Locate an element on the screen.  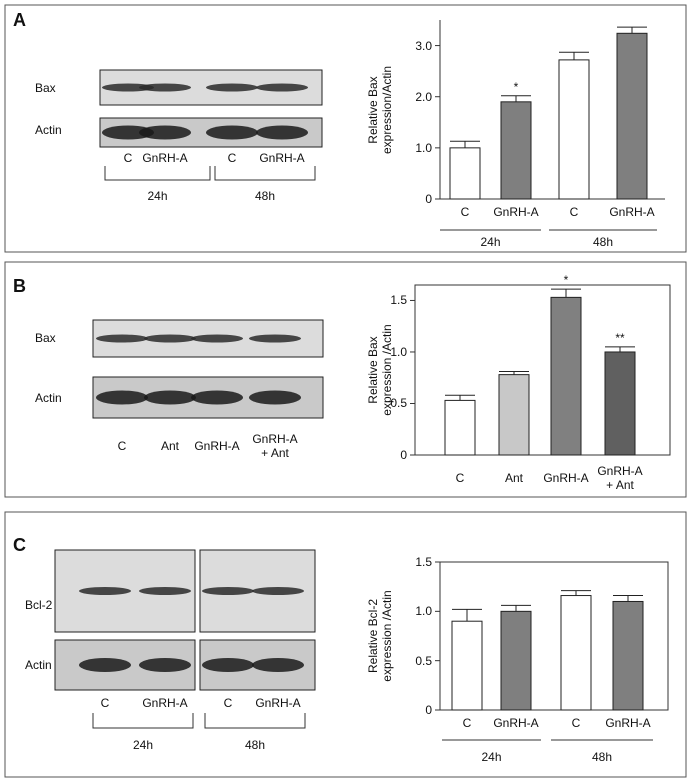
panel-letter: C is located at coordinates (19, 545).